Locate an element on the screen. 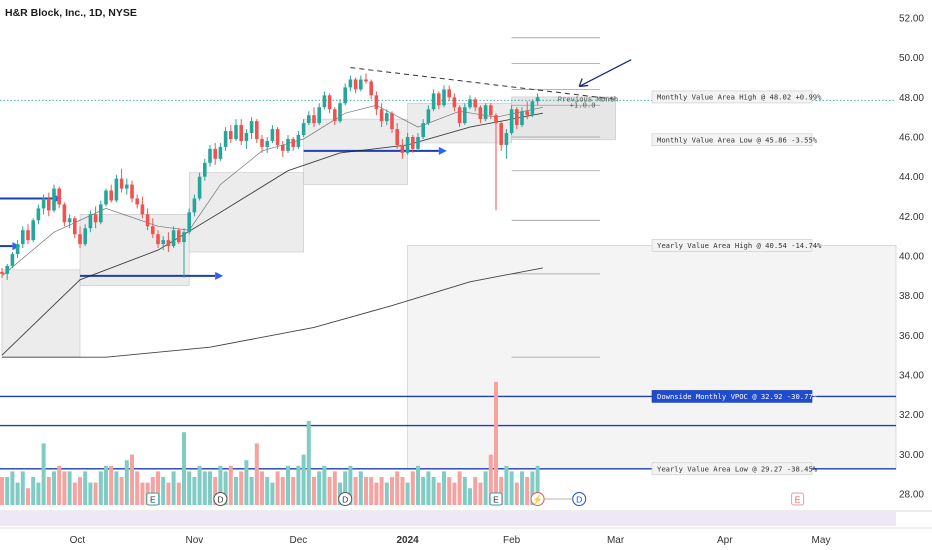  price-tick-label: 38.00 is located at coordinates (911, 296).